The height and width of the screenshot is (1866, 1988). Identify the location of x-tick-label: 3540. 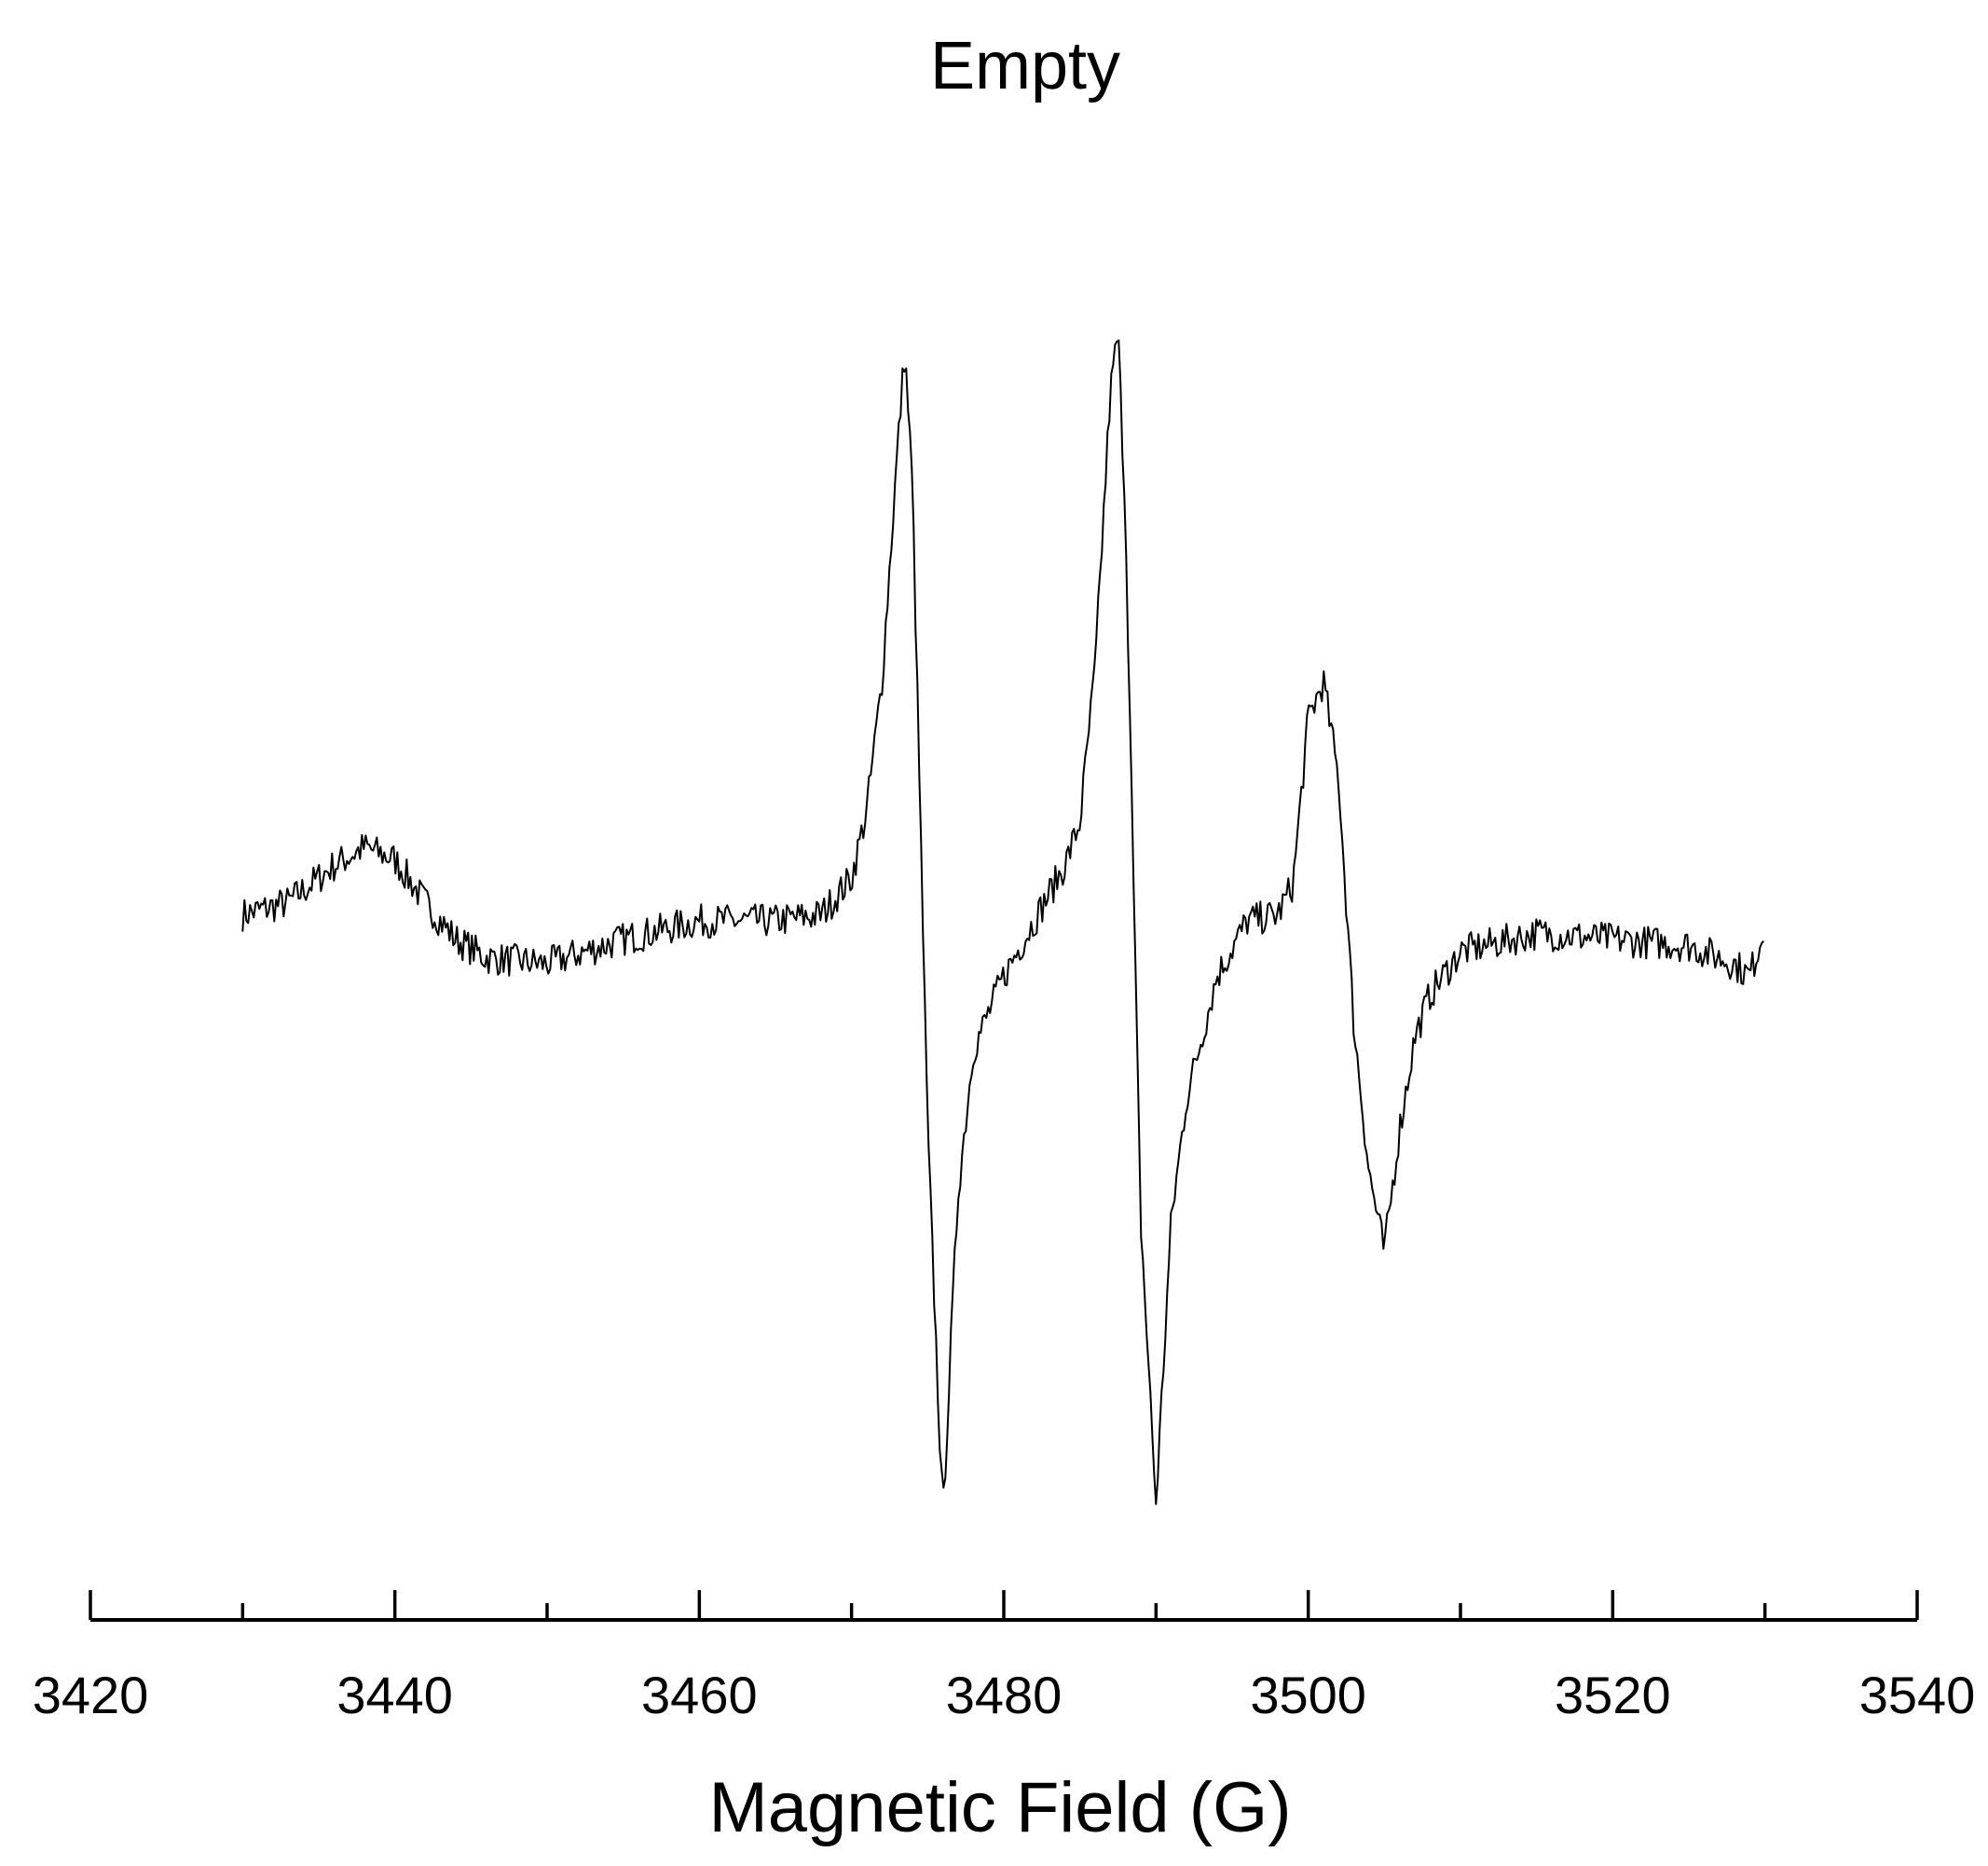
(1918, 1695).